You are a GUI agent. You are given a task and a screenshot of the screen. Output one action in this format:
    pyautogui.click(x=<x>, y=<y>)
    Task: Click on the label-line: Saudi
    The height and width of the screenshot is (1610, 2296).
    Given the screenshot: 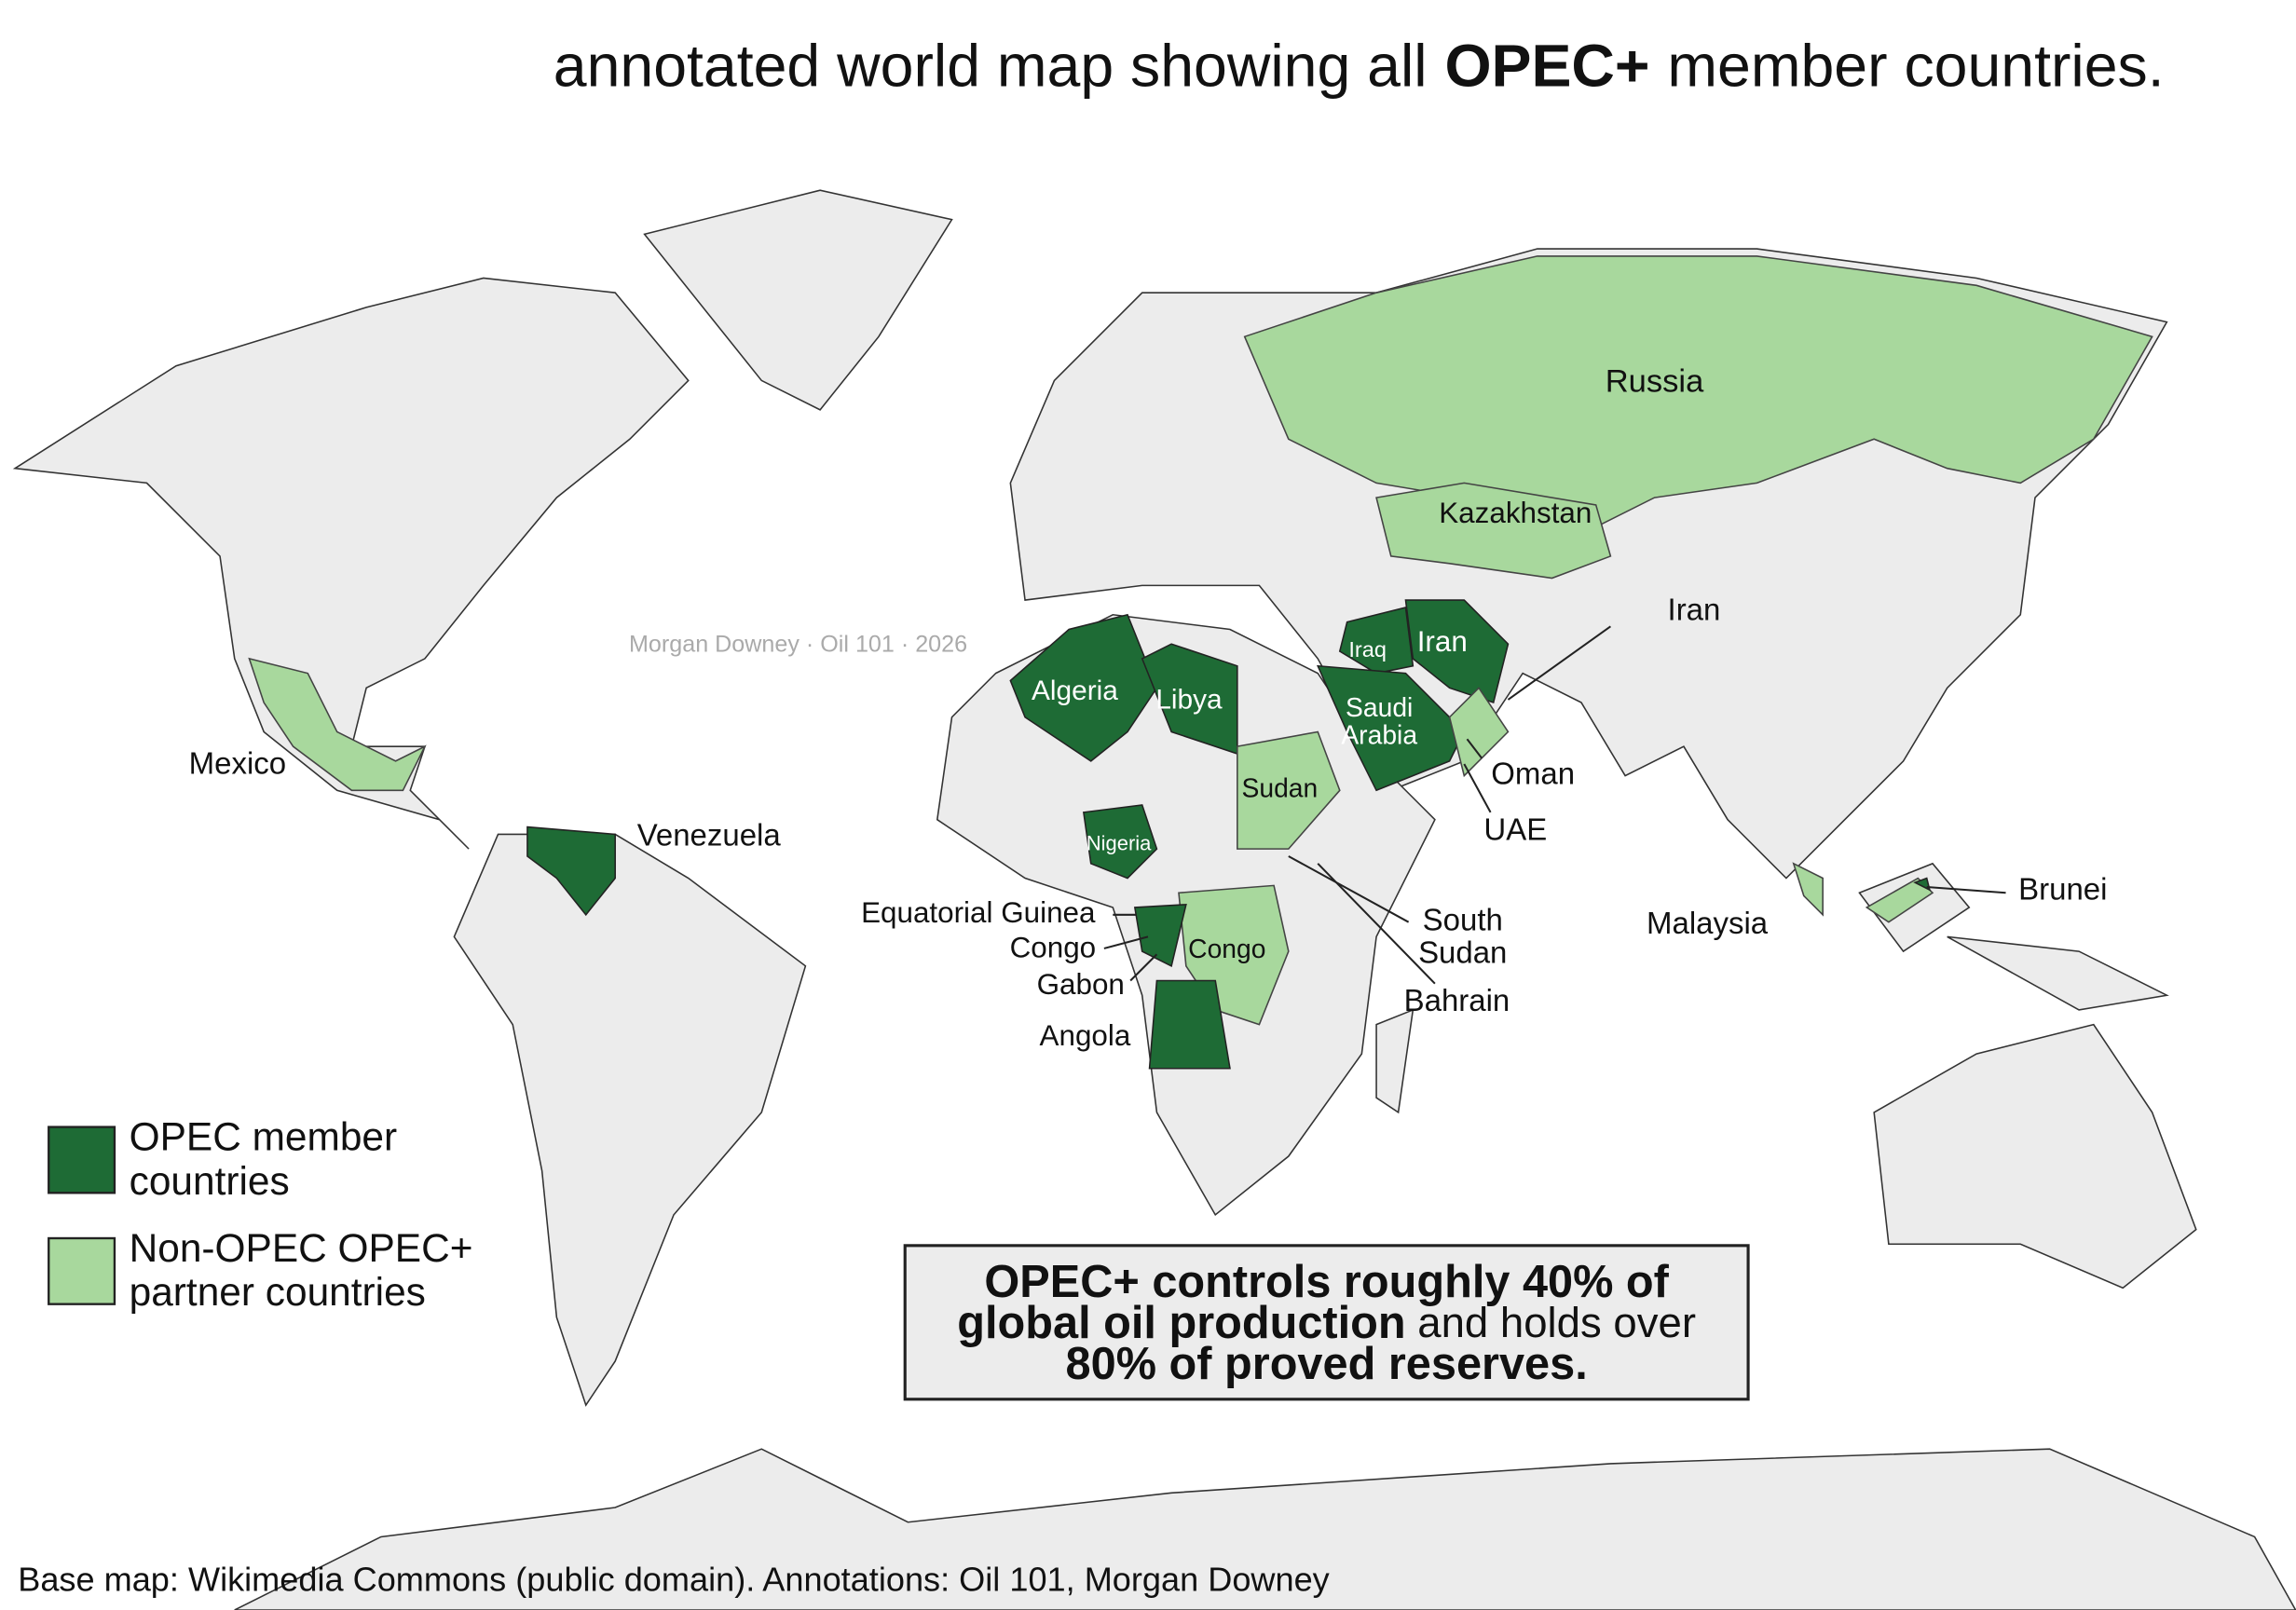 What is the action you would take?
    pyautogui.click(x=1379, y=707)
    